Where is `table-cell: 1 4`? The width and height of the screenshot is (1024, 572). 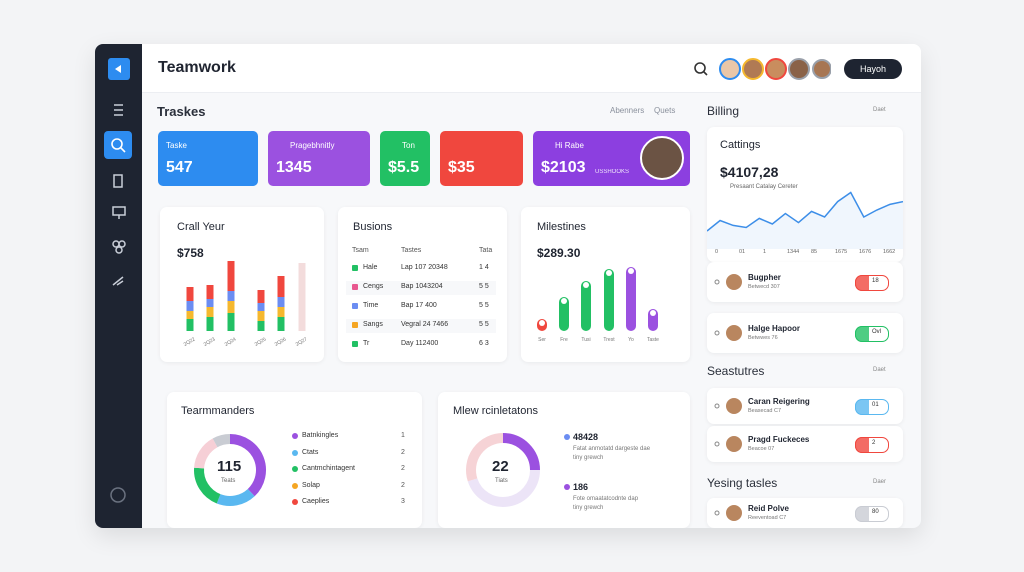
table-cell: 1 4 is located at coordinates (484, 267).